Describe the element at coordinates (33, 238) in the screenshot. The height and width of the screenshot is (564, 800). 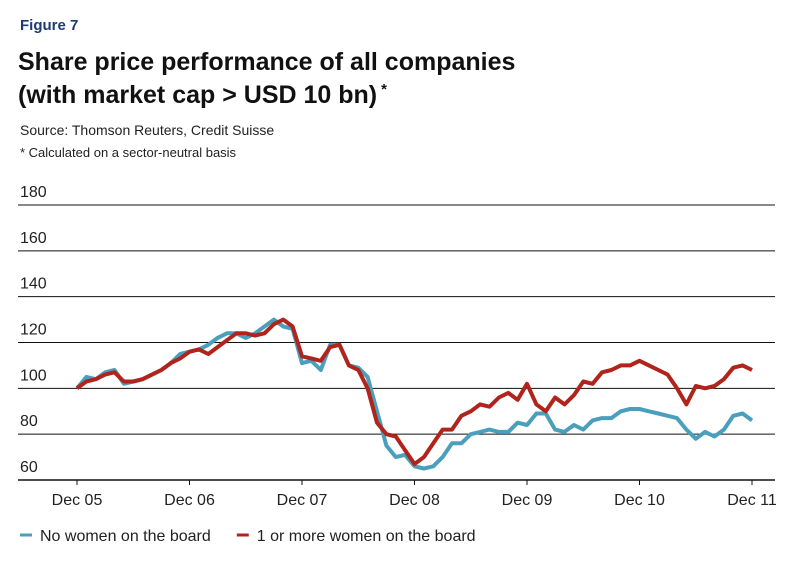
I see `y-tick-label: 160` at that location.